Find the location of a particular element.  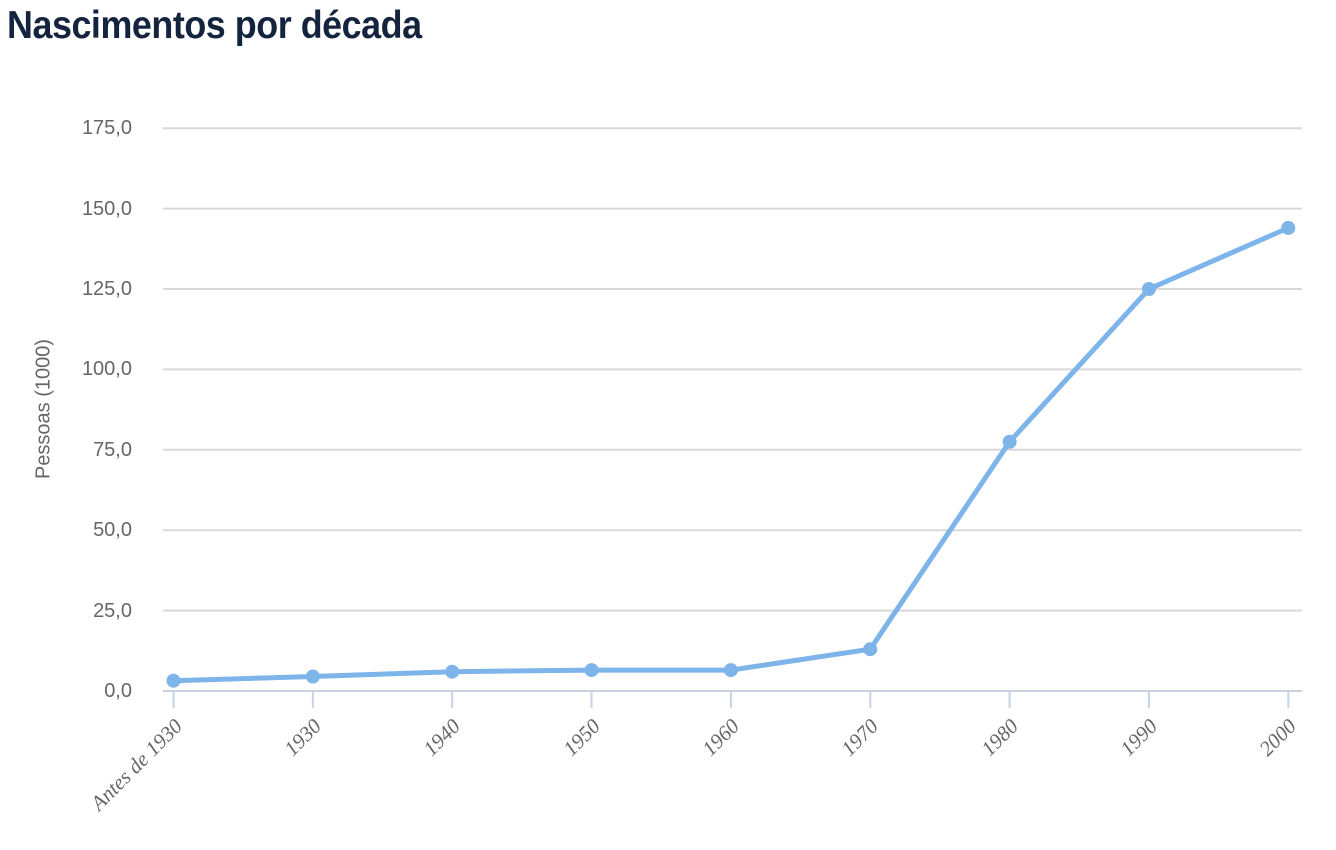

y-tick-label: 25,0 is located at coordinates (112, 610).